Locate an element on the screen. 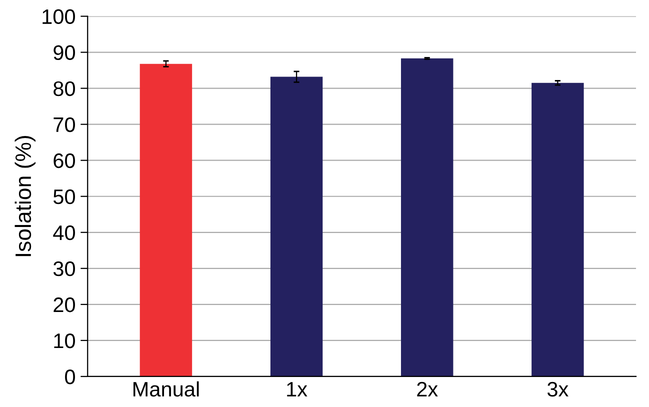  y-tick-label: 10 is located at coordinates (64, 340).